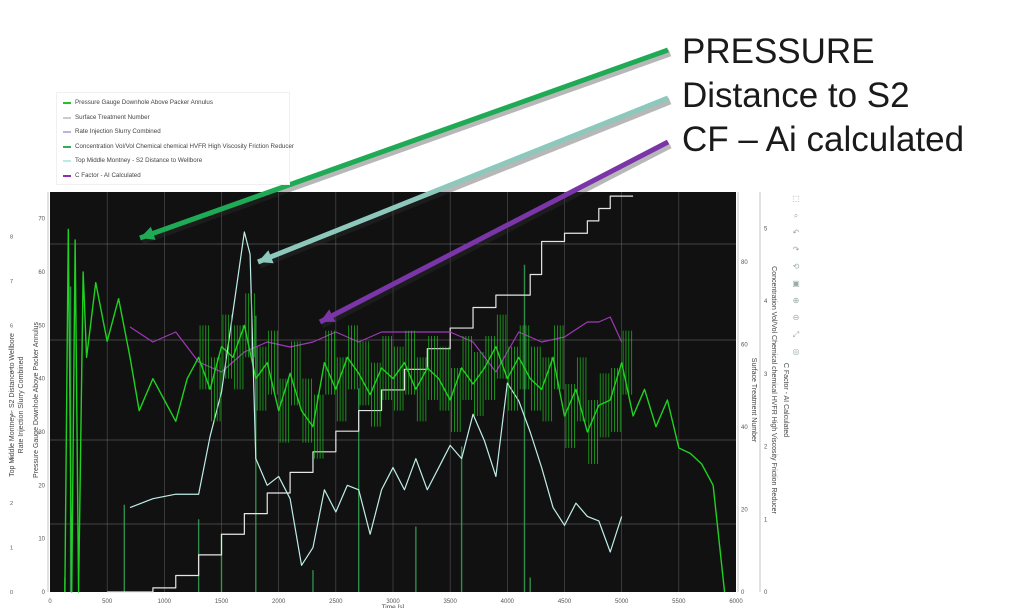  I want to click on x-tick-label: 1500, so click(222, 602).